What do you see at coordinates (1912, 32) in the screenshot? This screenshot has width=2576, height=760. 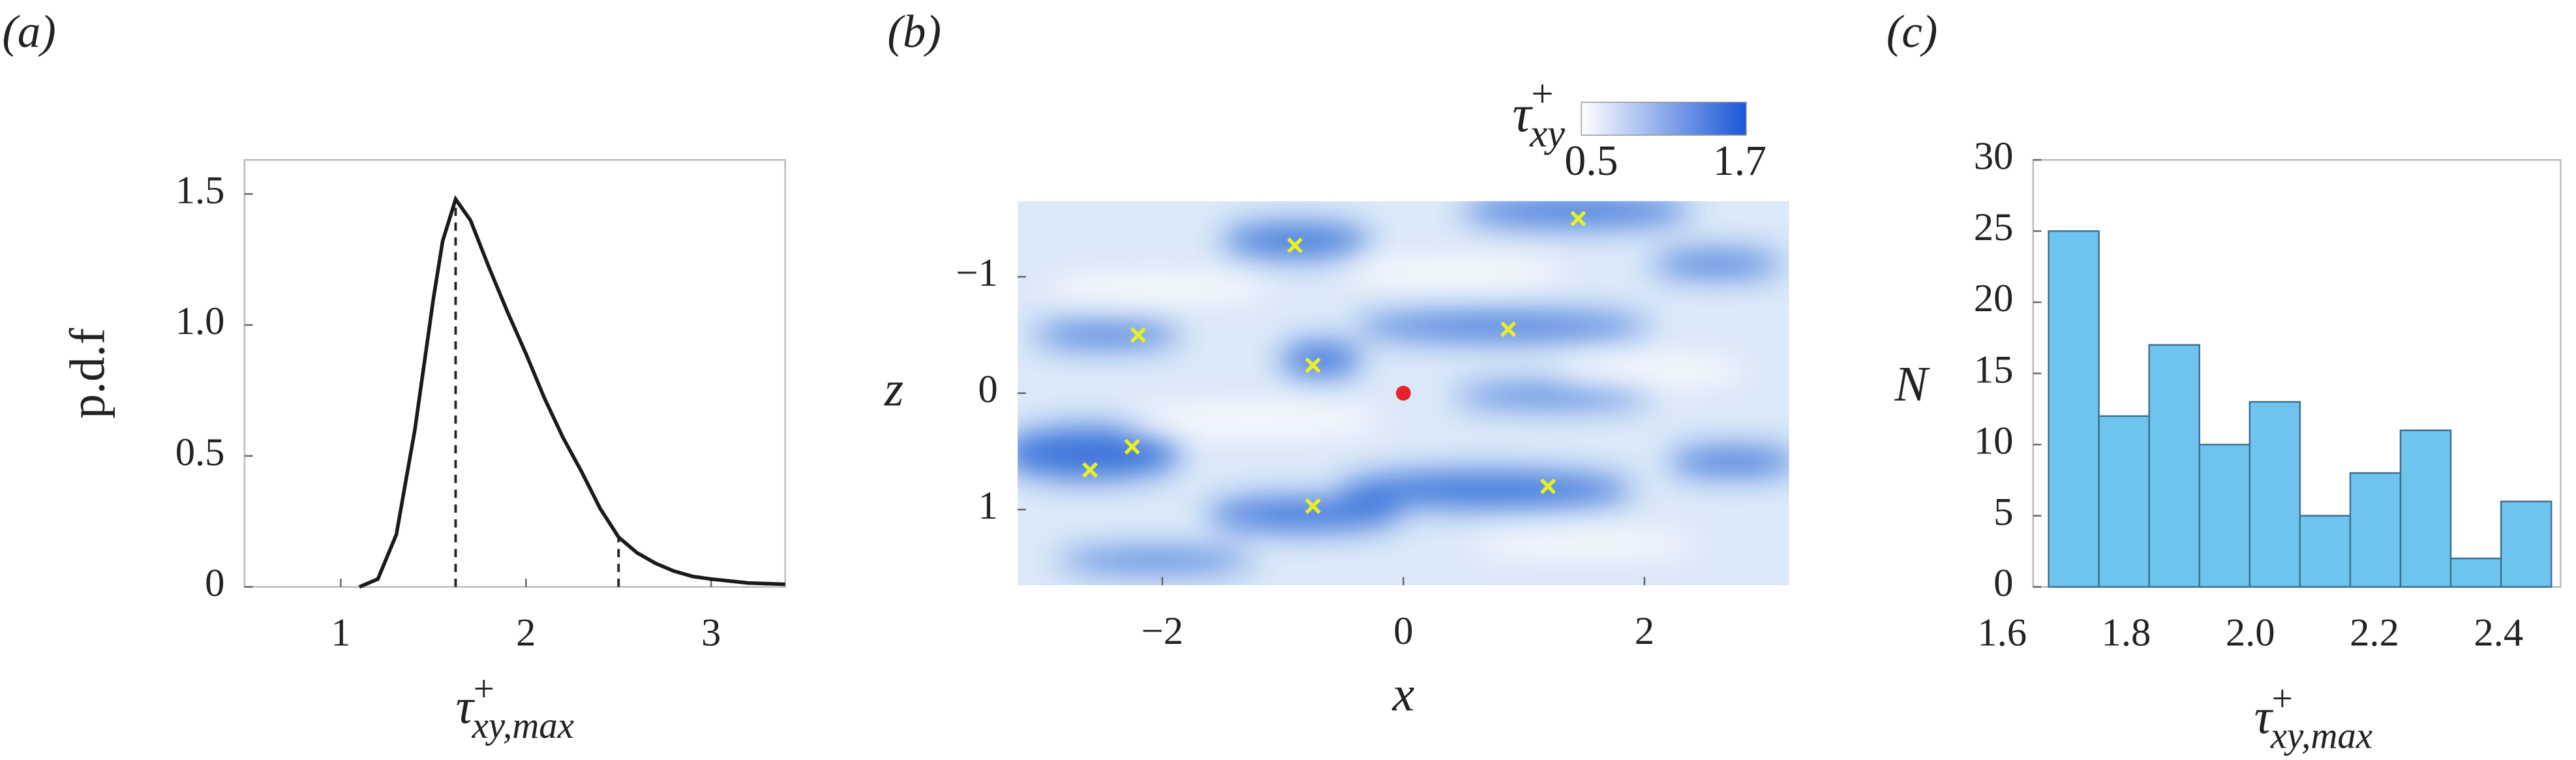 I see `panel-label: (c)` at bounding box center [1912, 32].